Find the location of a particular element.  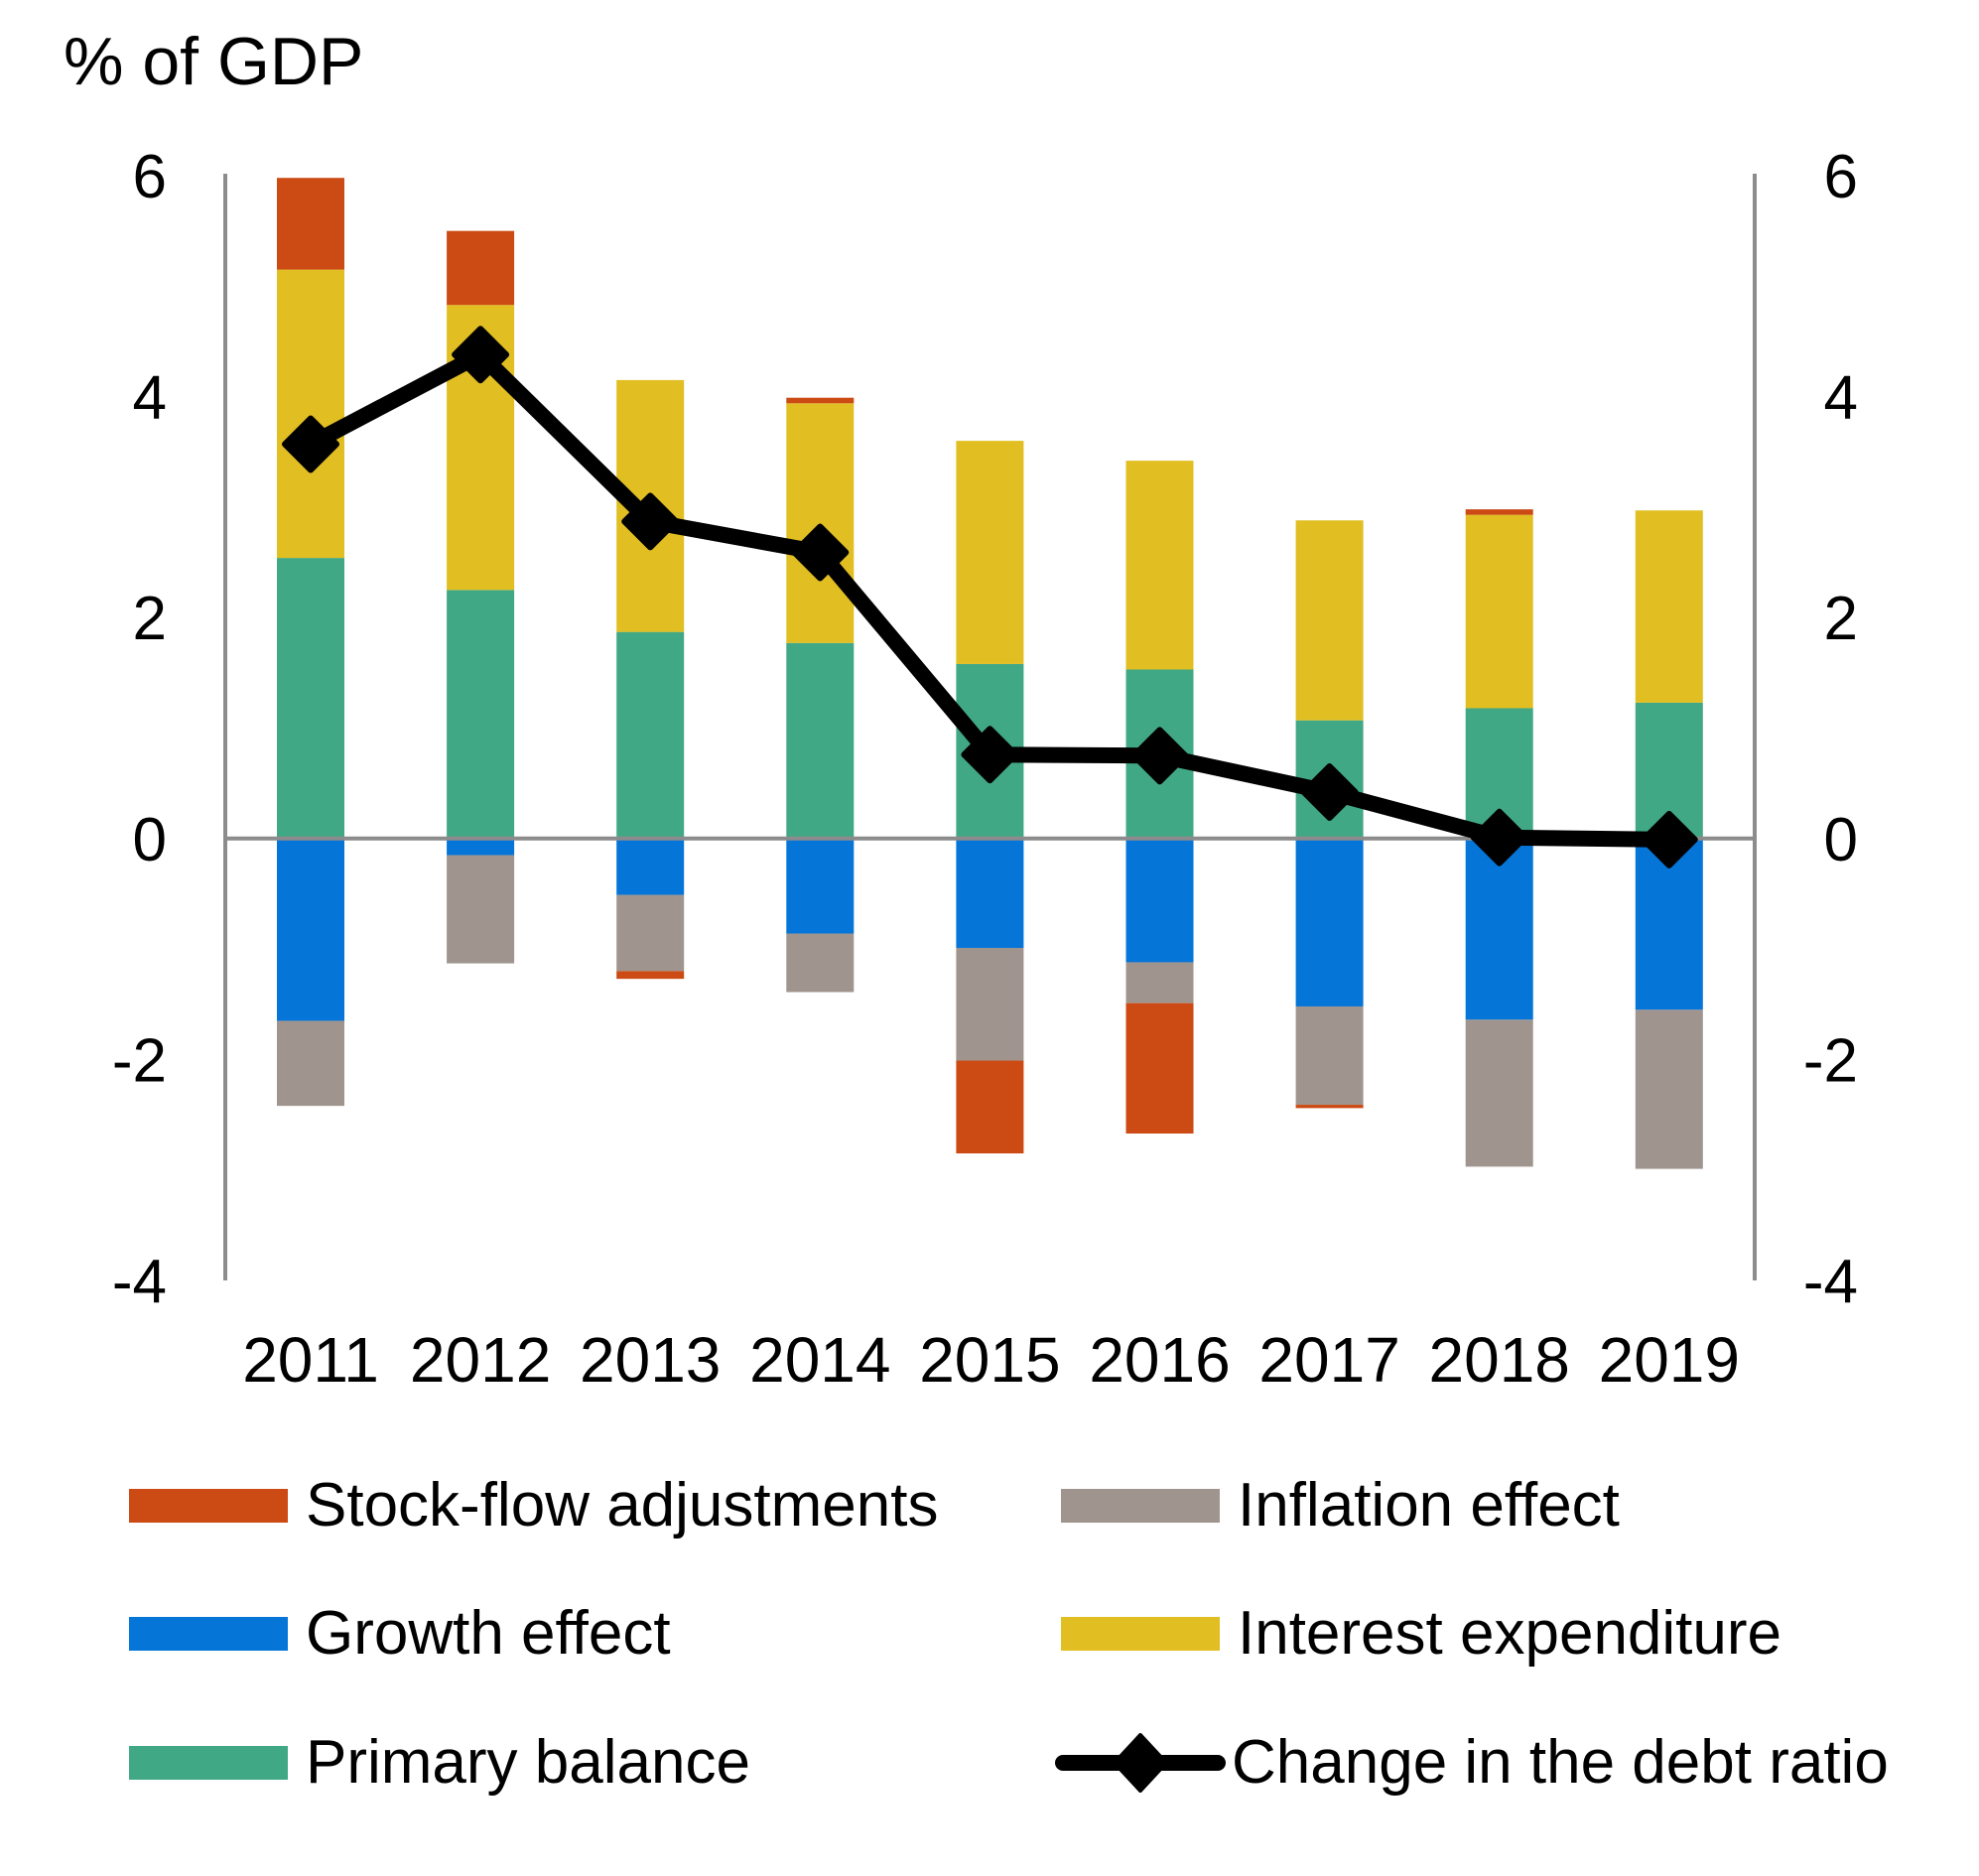

x-tick-label: 2016 is located at coordinates (1160, 1360).